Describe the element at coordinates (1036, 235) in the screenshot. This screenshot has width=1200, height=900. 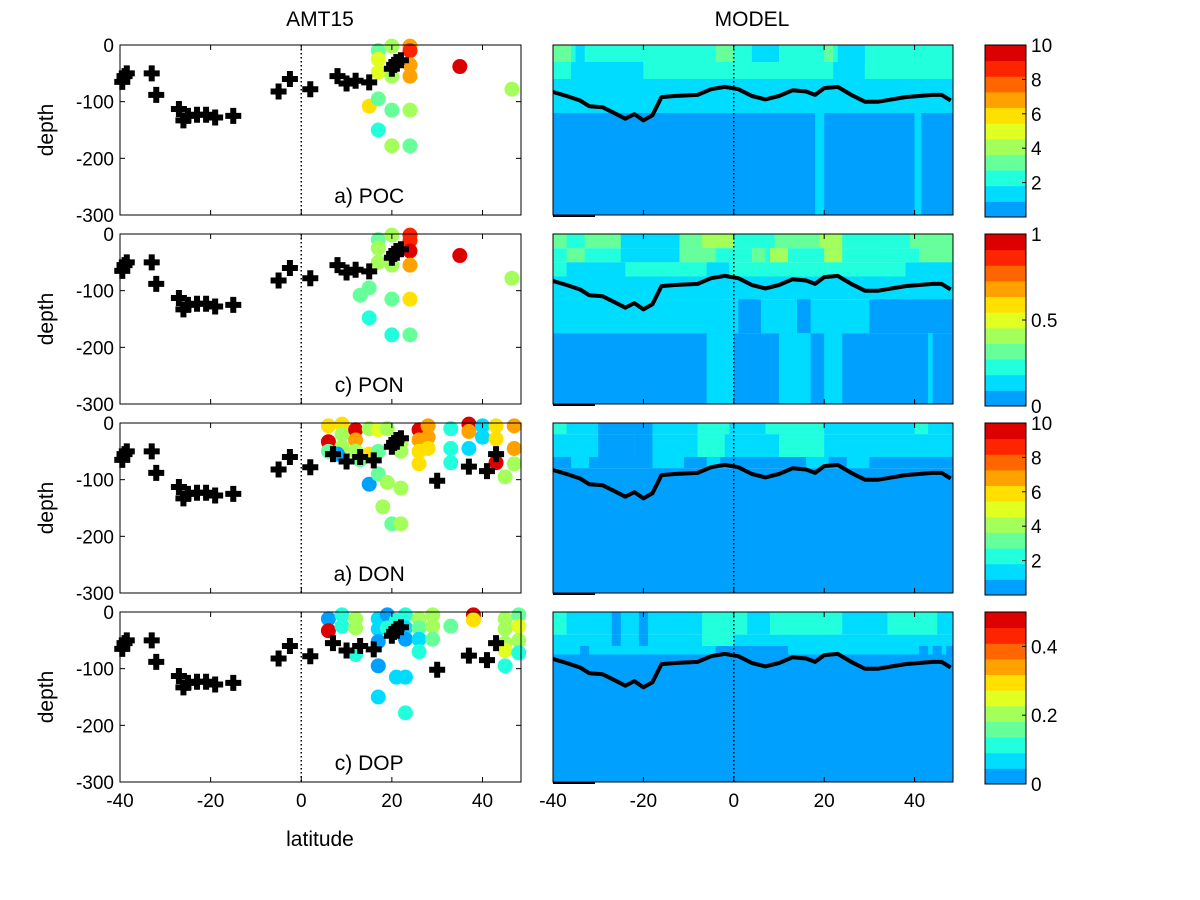
I see `colorbar-tick-label: 1` at that location.